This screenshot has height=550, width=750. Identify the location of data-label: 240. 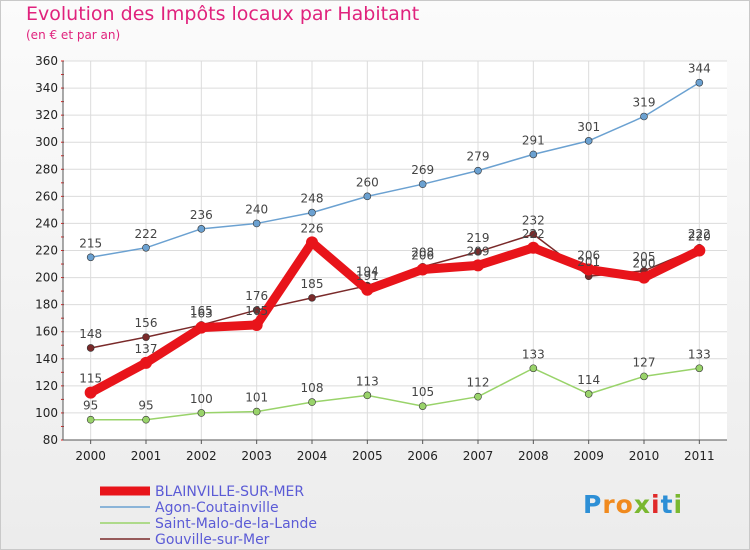
(256, 209).